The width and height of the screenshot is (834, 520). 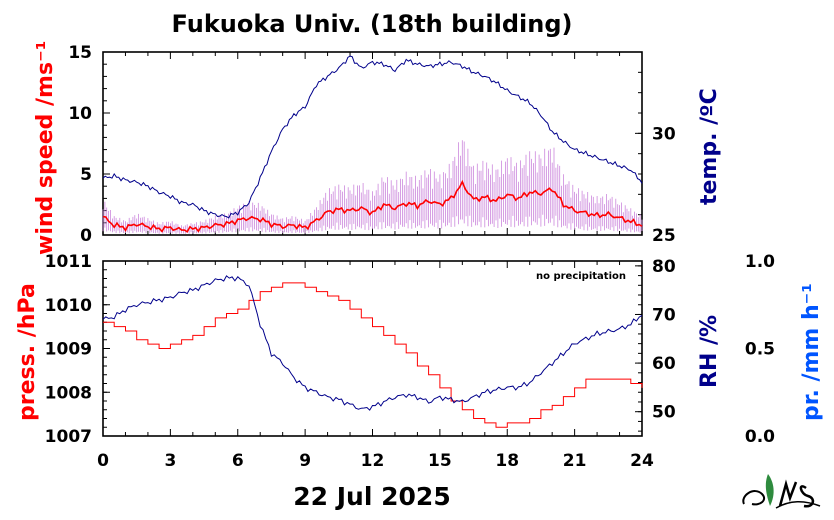 What do you see at coordinates (811, 352) in the screenshot?
I see `precip-axis-label: pr. /mm h⁻¹` at bounding box center [811, 352].